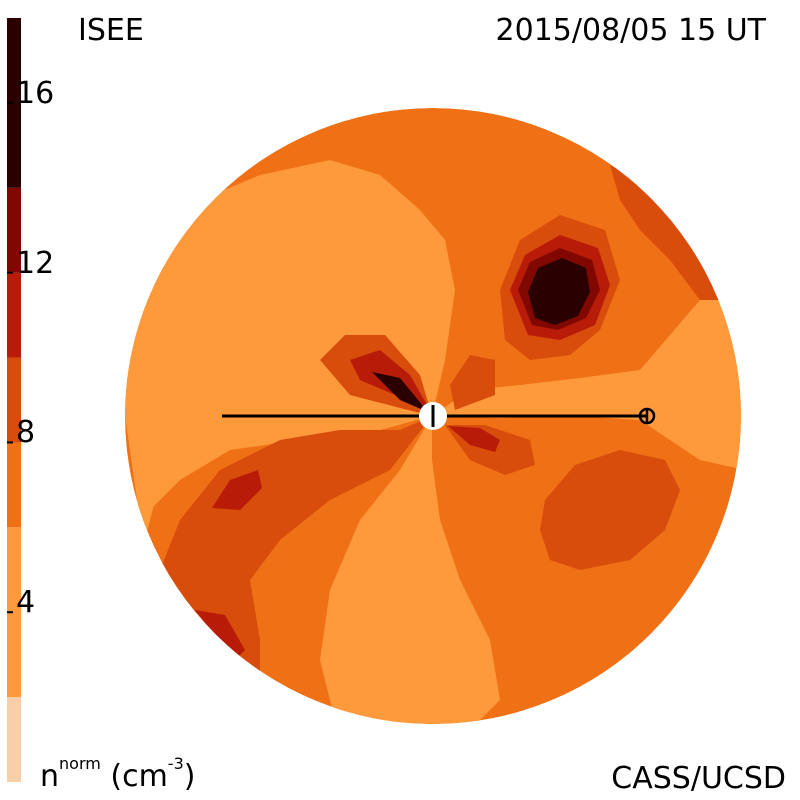  Describe the element at coordinates (26, 433) in the screenshot. I see `colorbar-tick-label: 8` at that location.